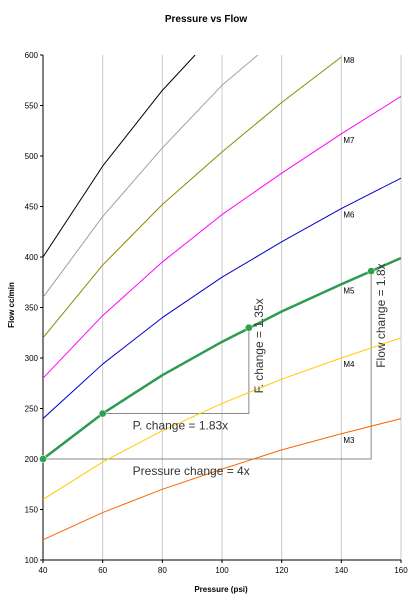  What do you see at coordinates (401, 570) in the screenshot?
I see `x-tick-label: 160` at bounding box center [401, 570].